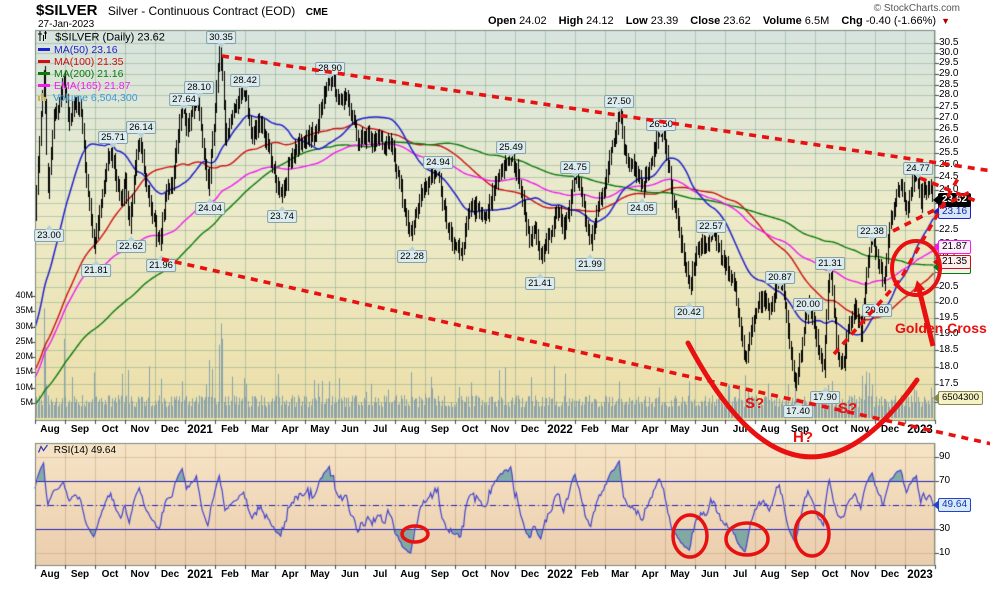 The image size is (990, 591). What do you see at coordinates (44, 49) in the screenshot?
I see `ma50-swatch` at bounding box center [44, 49].